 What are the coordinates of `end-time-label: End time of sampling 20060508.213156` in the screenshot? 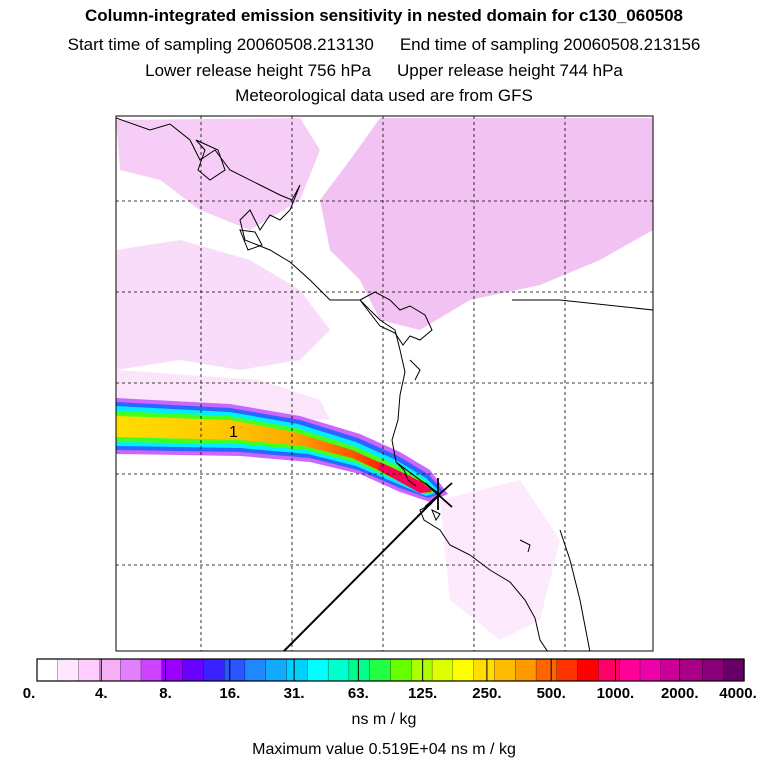 It's located at (550, 44).